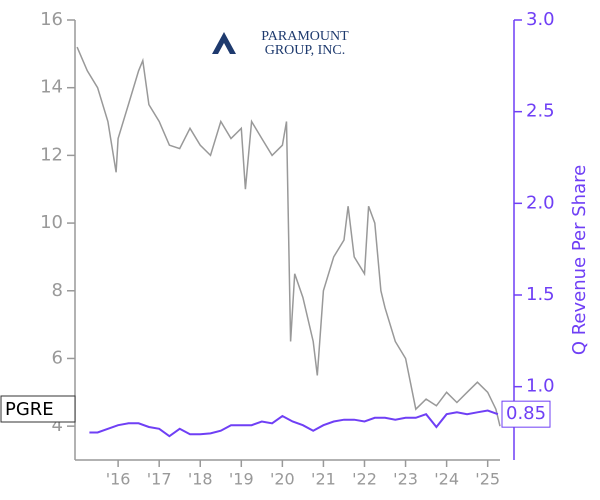  Describe the element at coordinates (540, 202) in the screenshot. I see `y2-tick-label: 2.0` at that location.